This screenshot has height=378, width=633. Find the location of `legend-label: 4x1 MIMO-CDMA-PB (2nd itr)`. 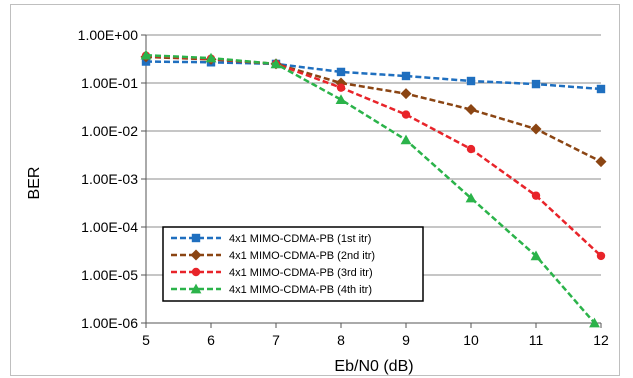

legend-label: 4x1 MIMO-CDMA-PB (2nd itr) is located at coordinates (302, 256).